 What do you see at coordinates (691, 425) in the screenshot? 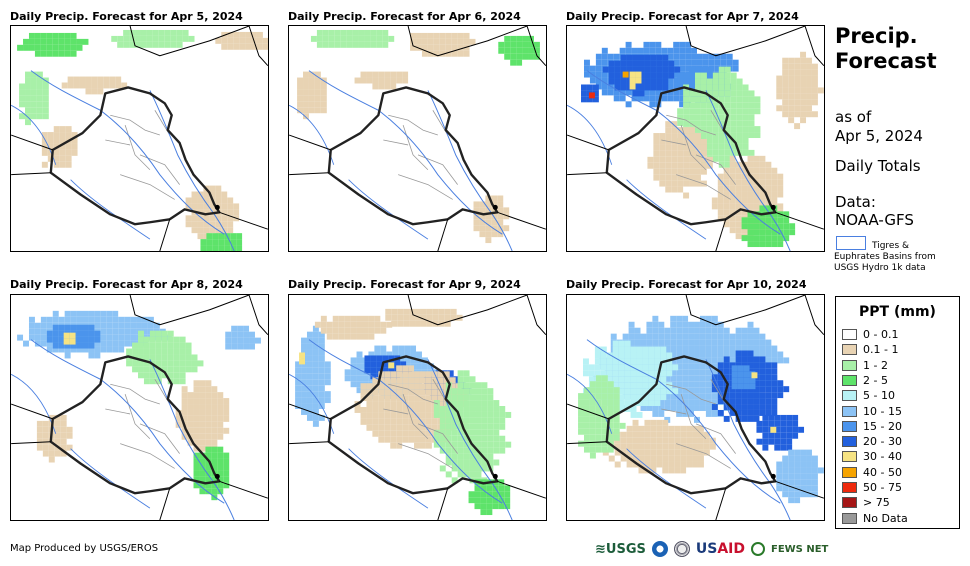
I see `iraq-border` at bounding box center [691, 425].